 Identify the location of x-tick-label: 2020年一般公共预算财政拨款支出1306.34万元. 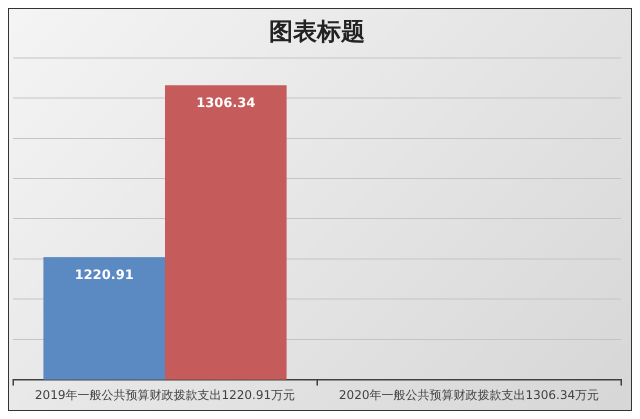
(469, 395).